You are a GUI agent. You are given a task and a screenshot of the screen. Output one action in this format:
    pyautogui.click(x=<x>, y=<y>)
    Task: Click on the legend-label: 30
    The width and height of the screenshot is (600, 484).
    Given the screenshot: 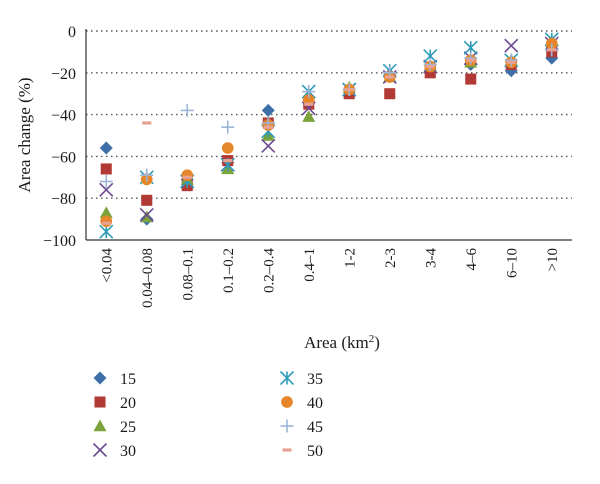 What is the action you would take?
    pyautogui.click(x=128, y=451)
    